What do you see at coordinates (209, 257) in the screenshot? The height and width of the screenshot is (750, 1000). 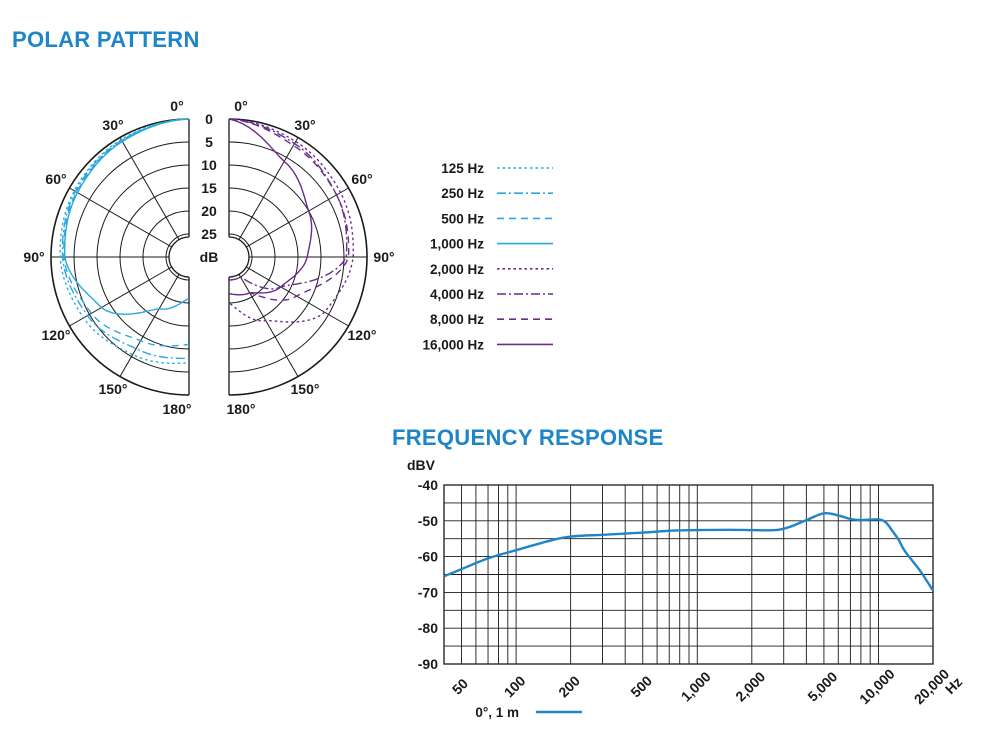 I see `polar-unit-label: dB` at bounding box center [209, 257].